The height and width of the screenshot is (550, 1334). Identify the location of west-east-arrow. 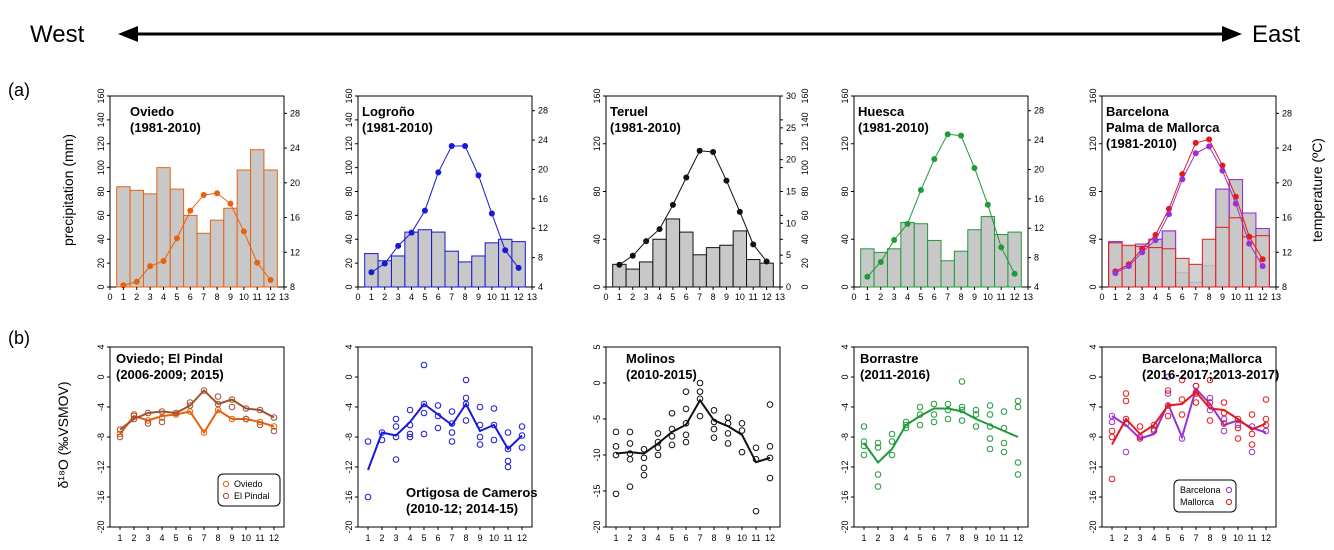
(680, 34).